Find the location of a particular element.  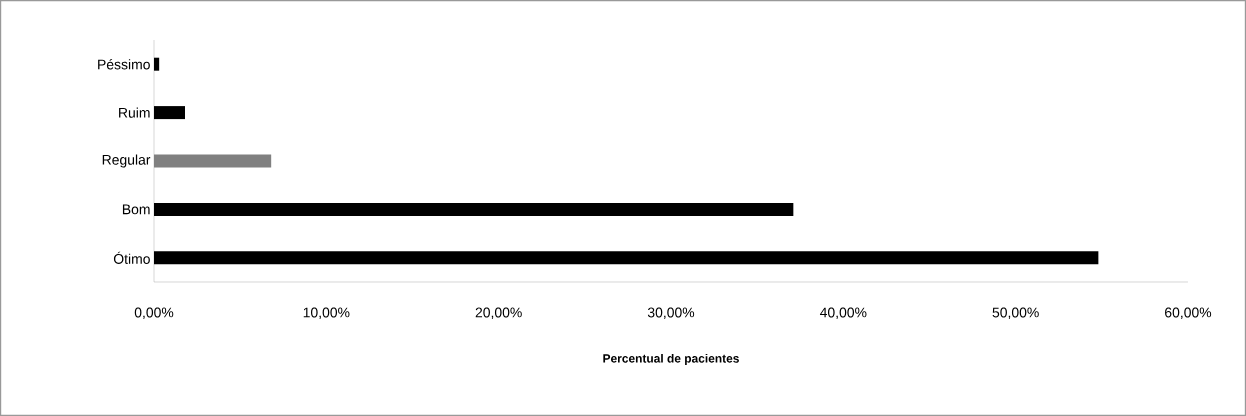

x-axis-title: Percentual de pacientes is located at coordinates (671, 359).